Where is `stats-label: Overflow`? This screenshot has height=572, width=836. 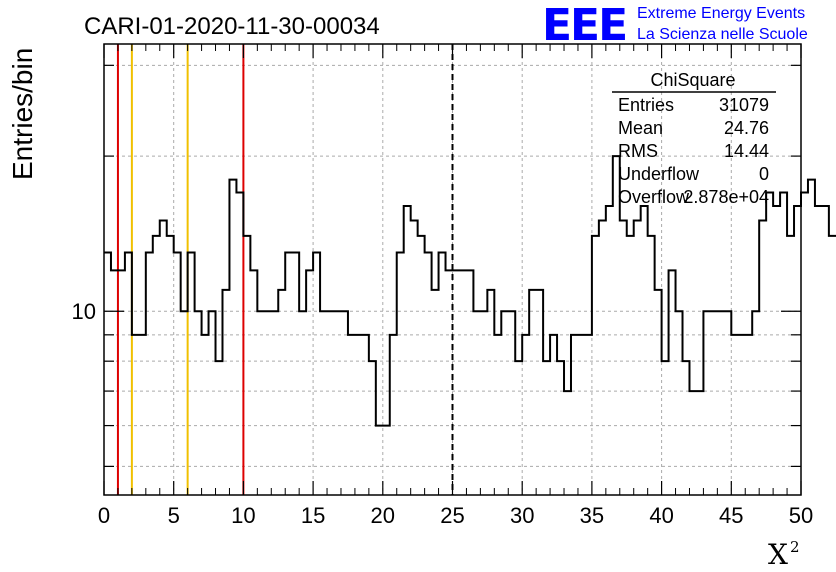 stats-label: Overflow is located at coordinates (654, 197).